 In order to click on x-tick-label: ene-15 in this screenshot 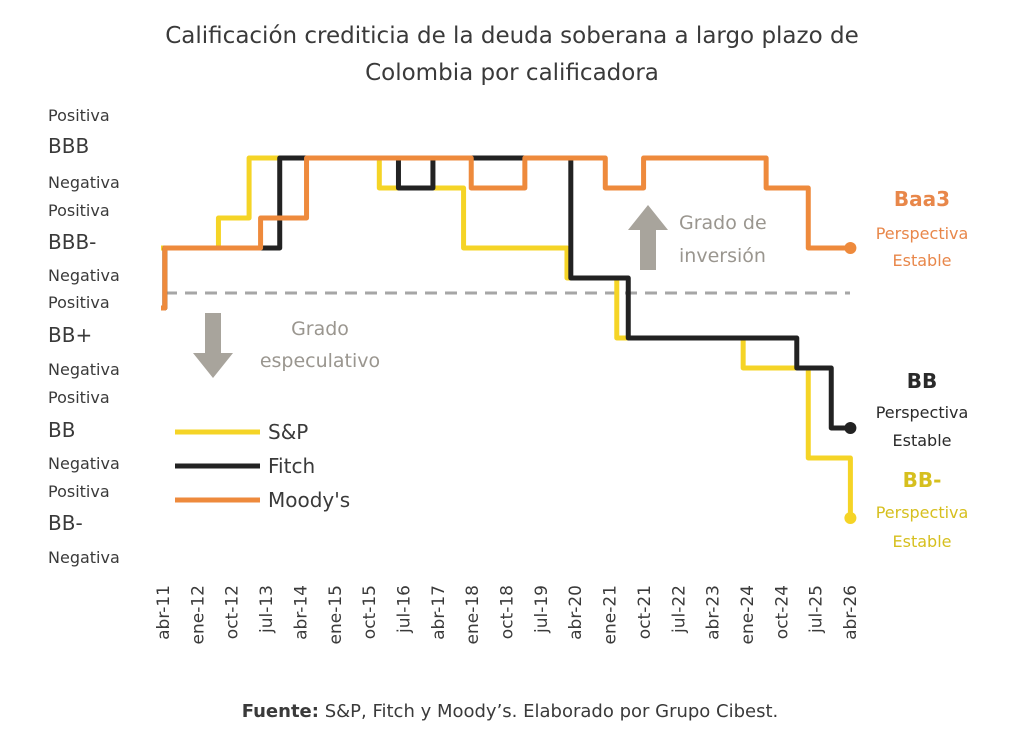, I will do `click(336, 614)`.